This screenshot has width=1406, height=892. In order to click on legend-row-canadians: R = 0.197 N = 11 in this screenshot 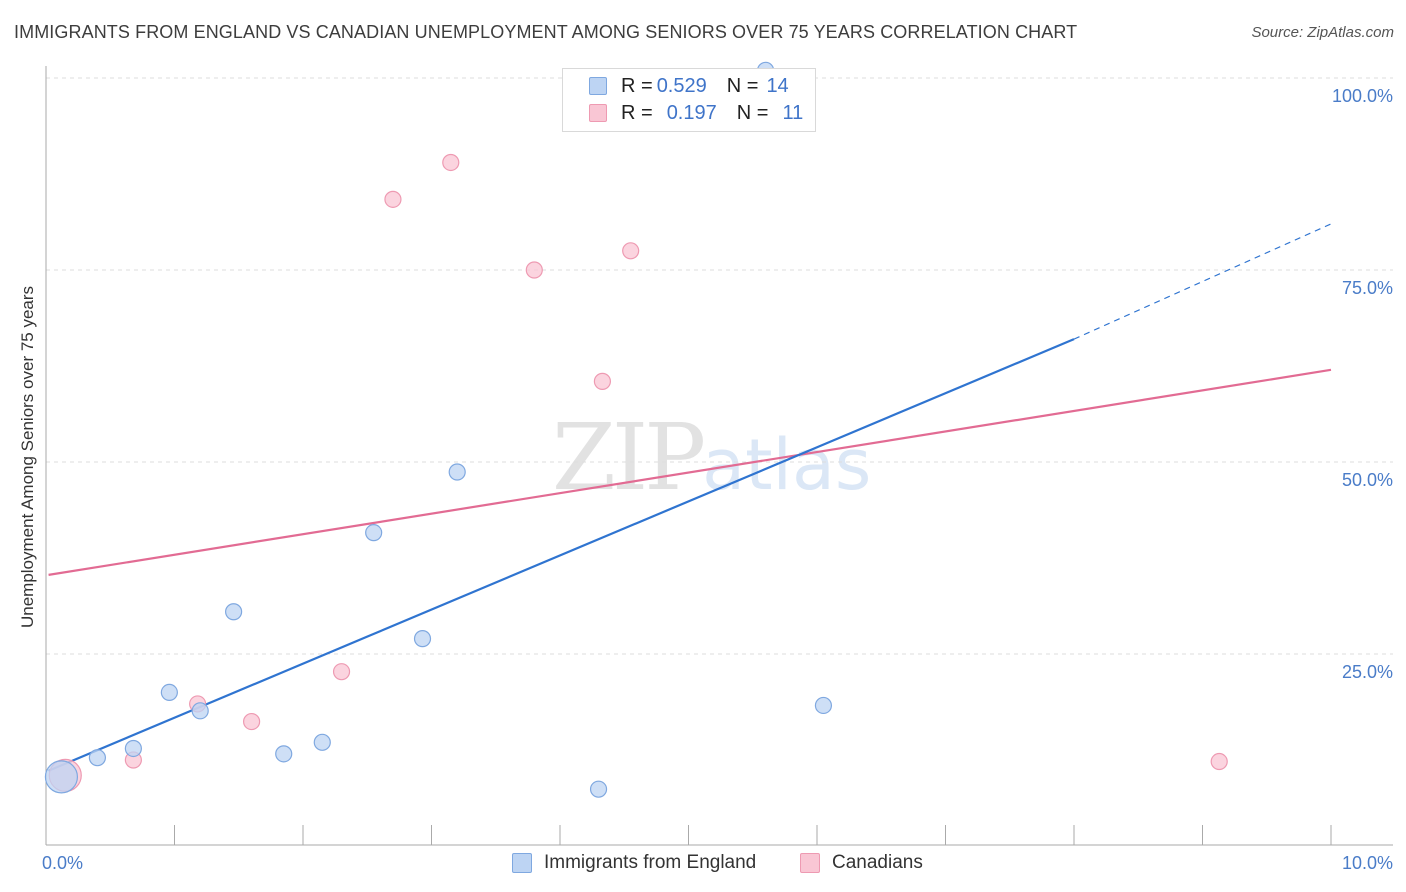, I will do `click(696, 113)`.